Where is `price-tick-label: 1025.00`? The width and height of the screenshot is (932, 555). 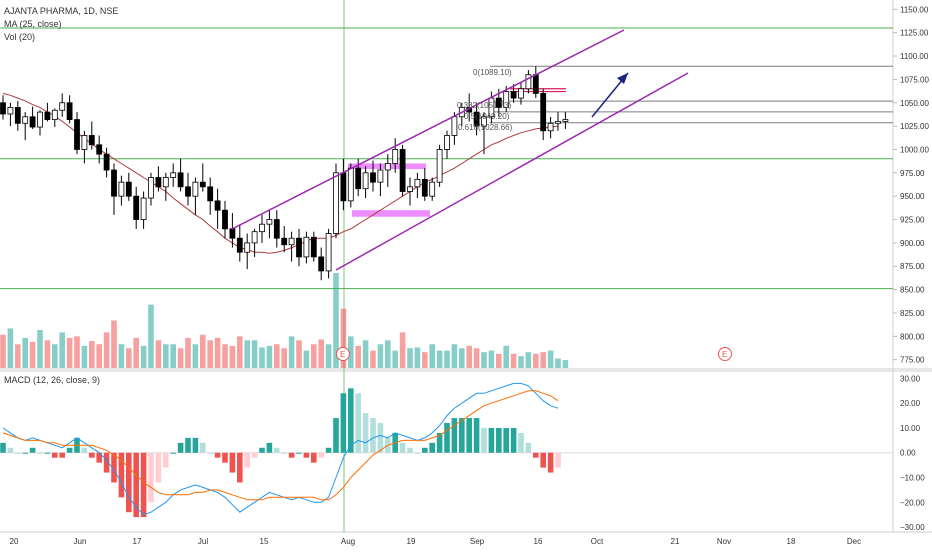
price-tick-label: 1025.00 is located at coordinates (914, 126).